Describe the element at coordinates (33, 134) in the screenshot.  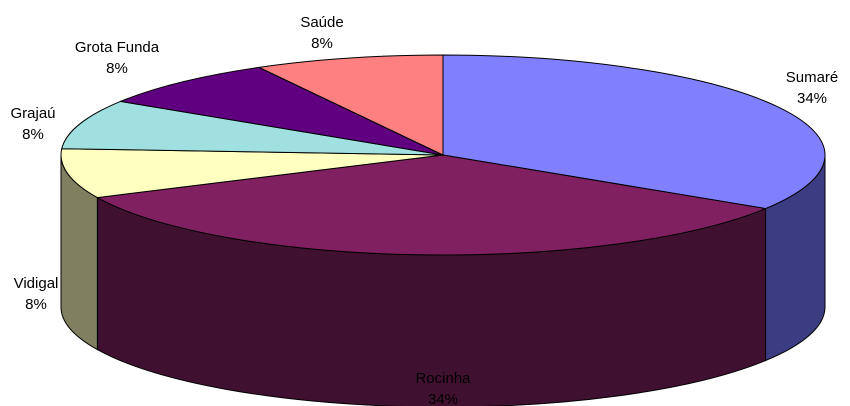
I see `label-grajau-percent: 8%` at that location.